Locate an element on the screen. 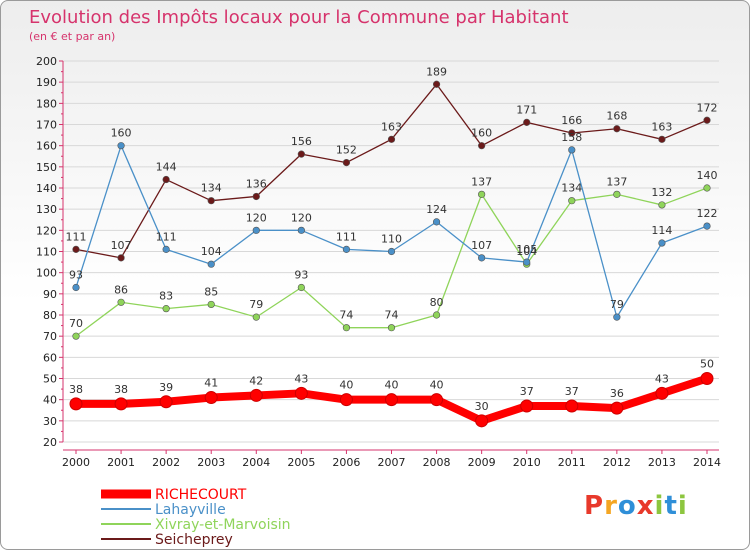 The width and height of the screenshot is (750, 550). data-label-seicheprey: 152 is located at coordinates (346, 150).